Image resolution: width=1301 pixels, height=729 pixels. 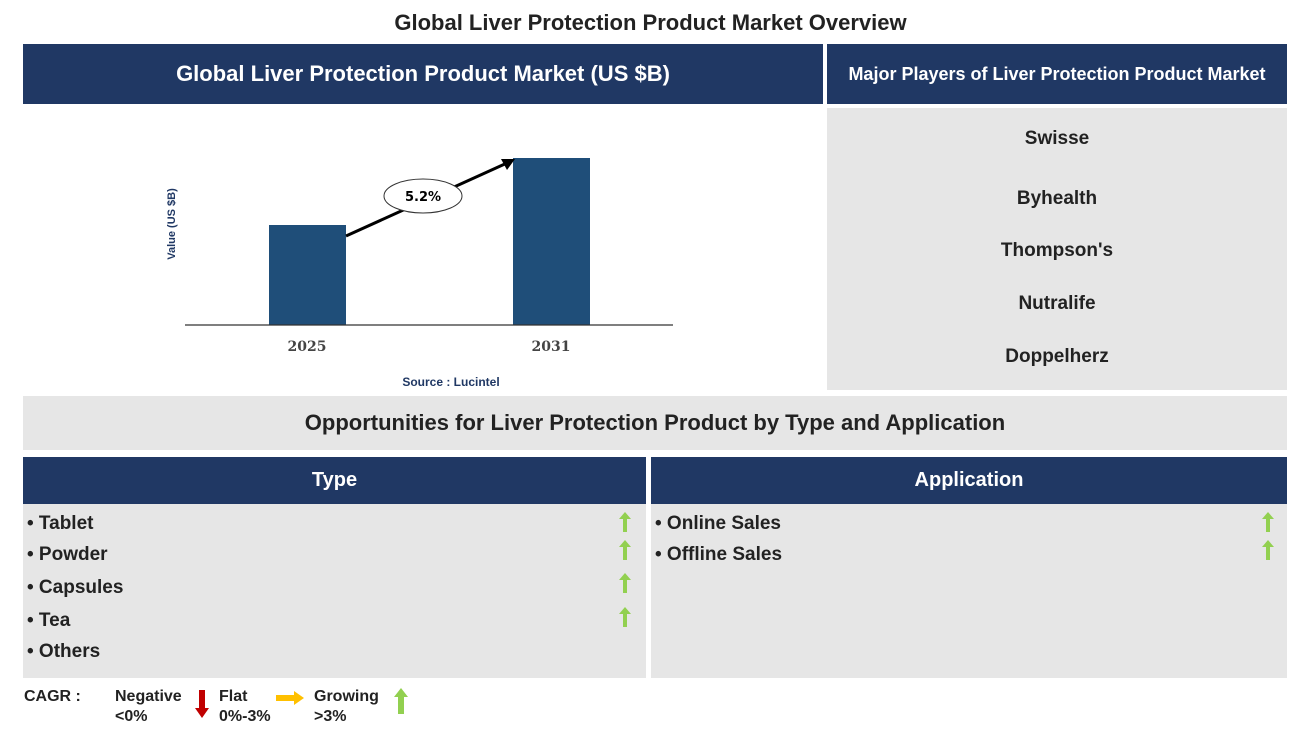 What do you see at coordinates (1057, 356) in the screenshot?
I see `player-item: Doppelherz` at bounding box center [1057, 356].